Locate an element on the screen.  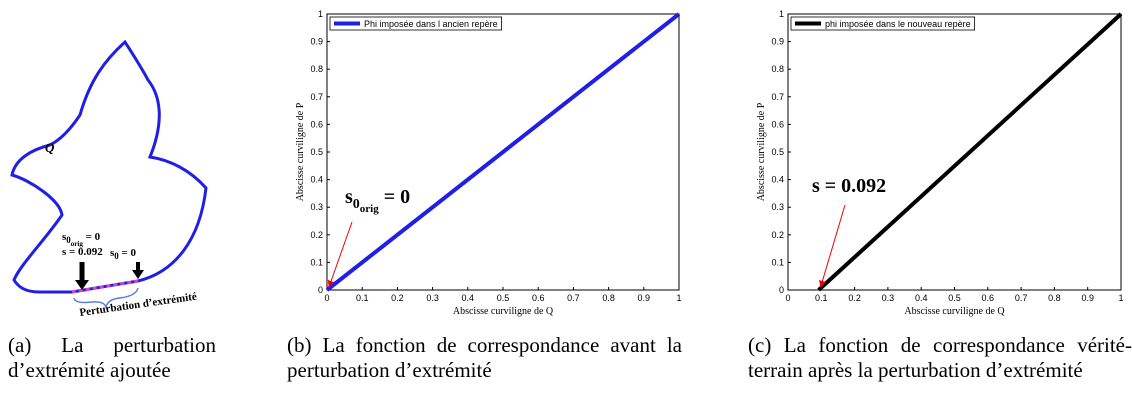
curve-label: Q is located at coordinates (50, 147).